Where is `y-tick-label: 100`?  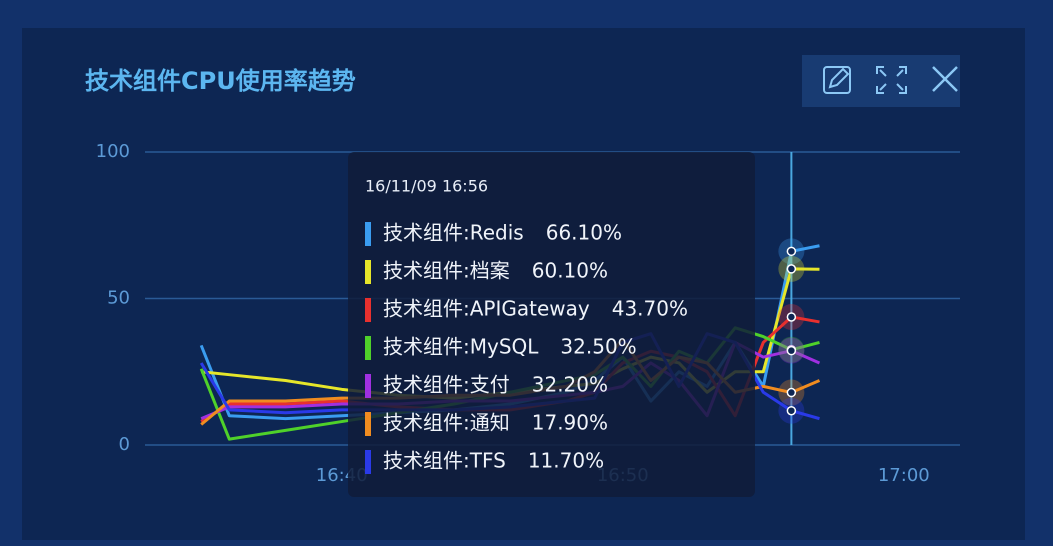
y-tick-label: 100 is located at coordinates (113, 151).